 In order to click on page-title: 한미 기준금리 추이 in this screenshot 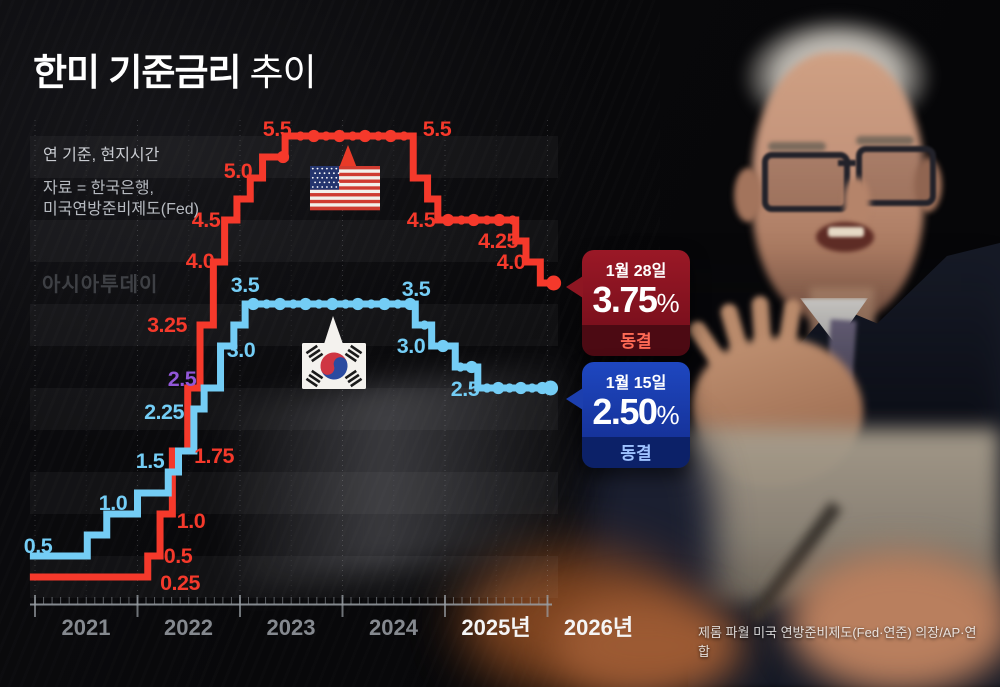, I will do `click(175, 69)`.